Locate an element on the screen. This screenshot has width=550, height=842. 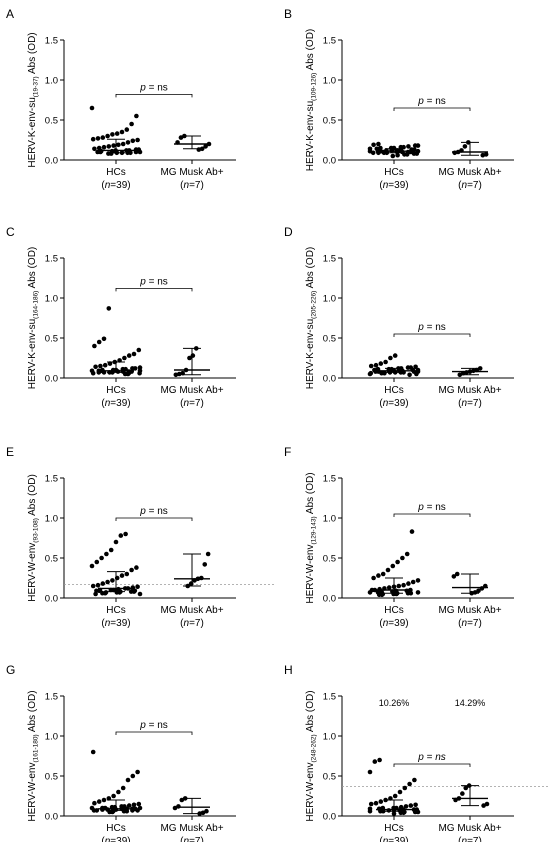
panel-letter: H is located at coordinates (288, 670).